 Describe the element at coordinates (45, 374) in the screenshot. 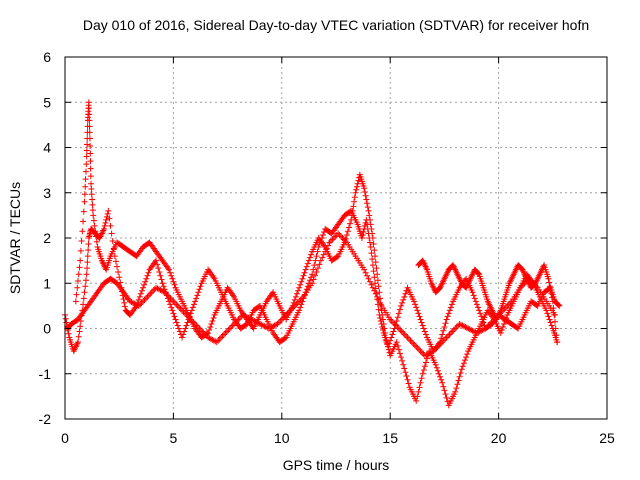

I see `y-tick-label: -1` at that location.